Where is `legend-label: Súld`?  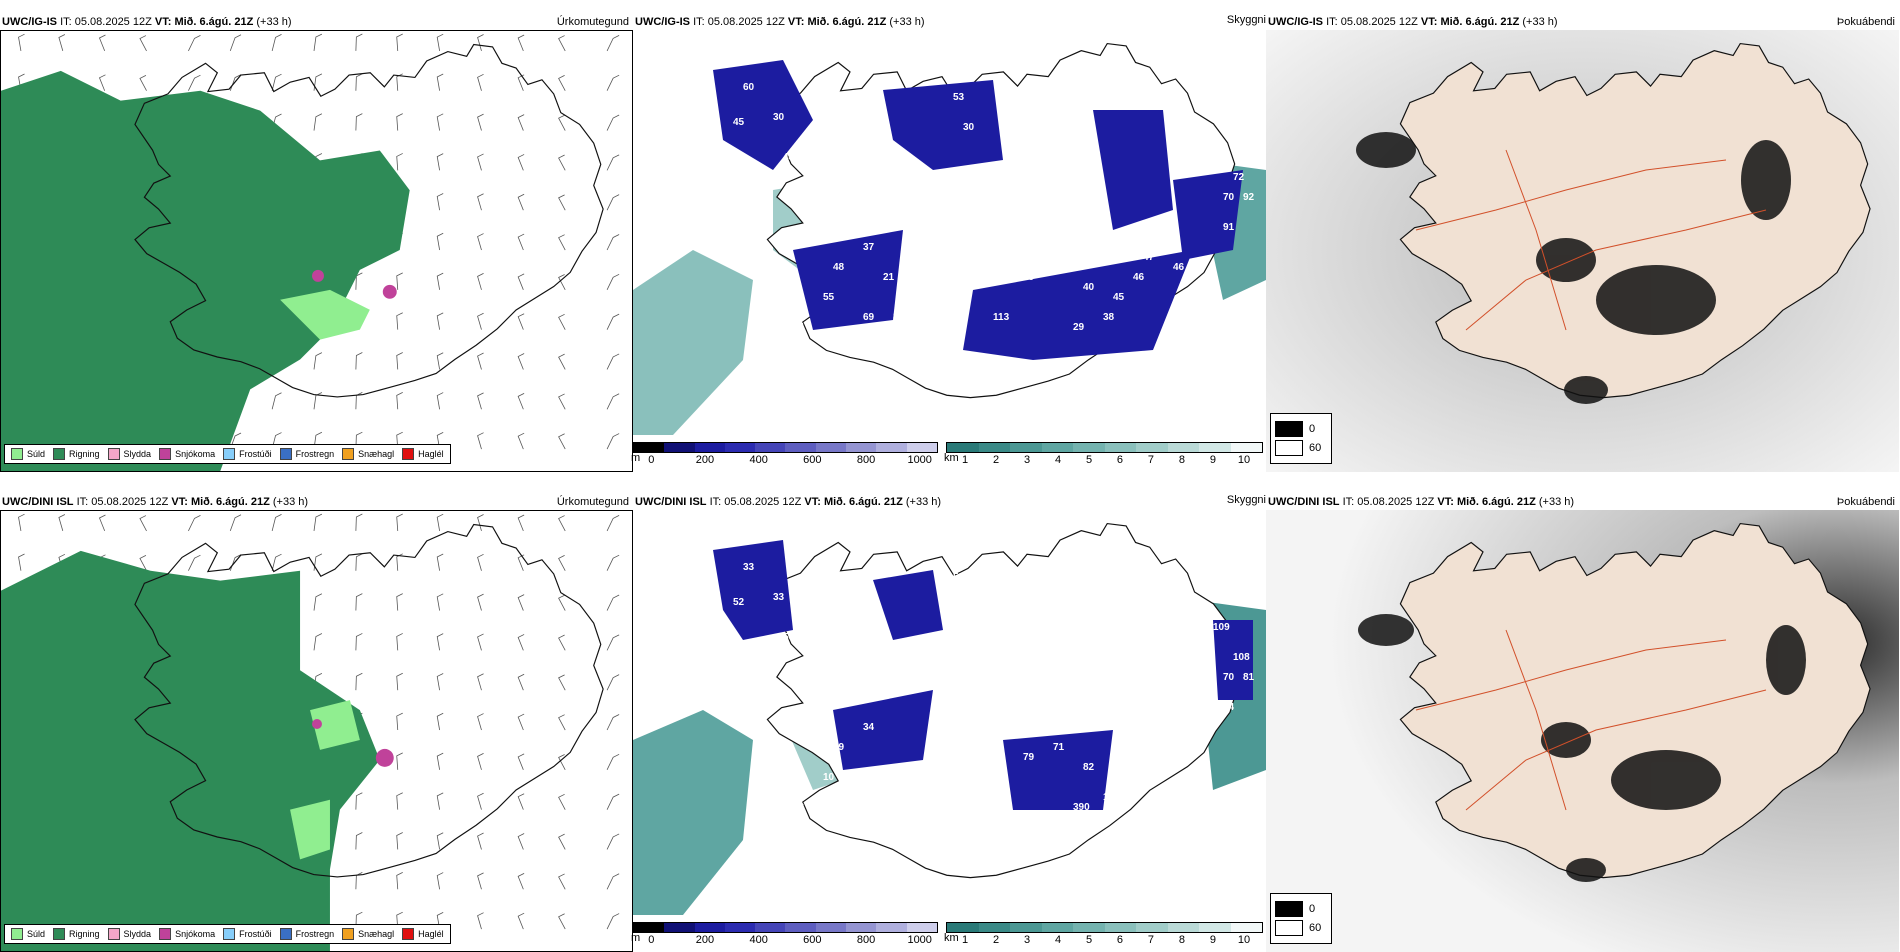
legend-label: Súld is located at coordinates (36, 934).